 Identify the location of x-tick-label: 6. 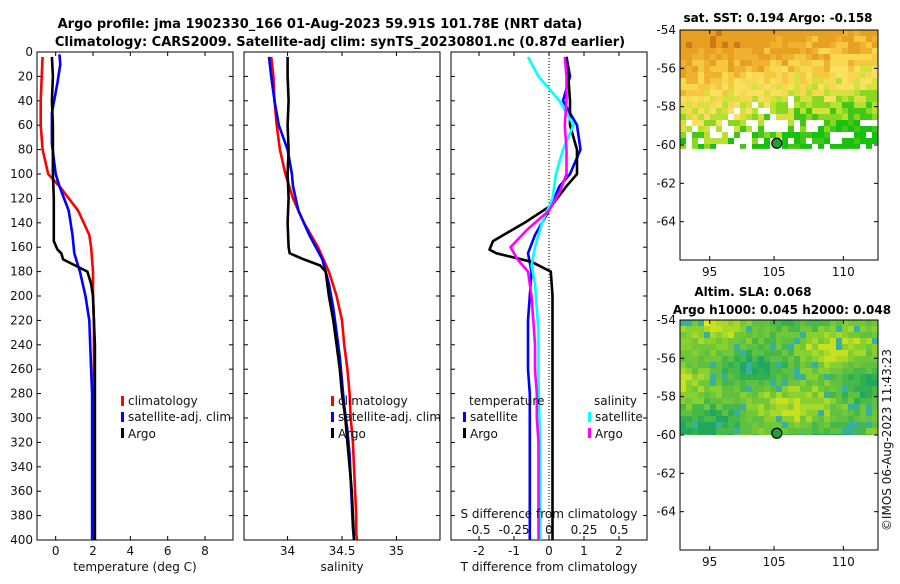
(168, 551).